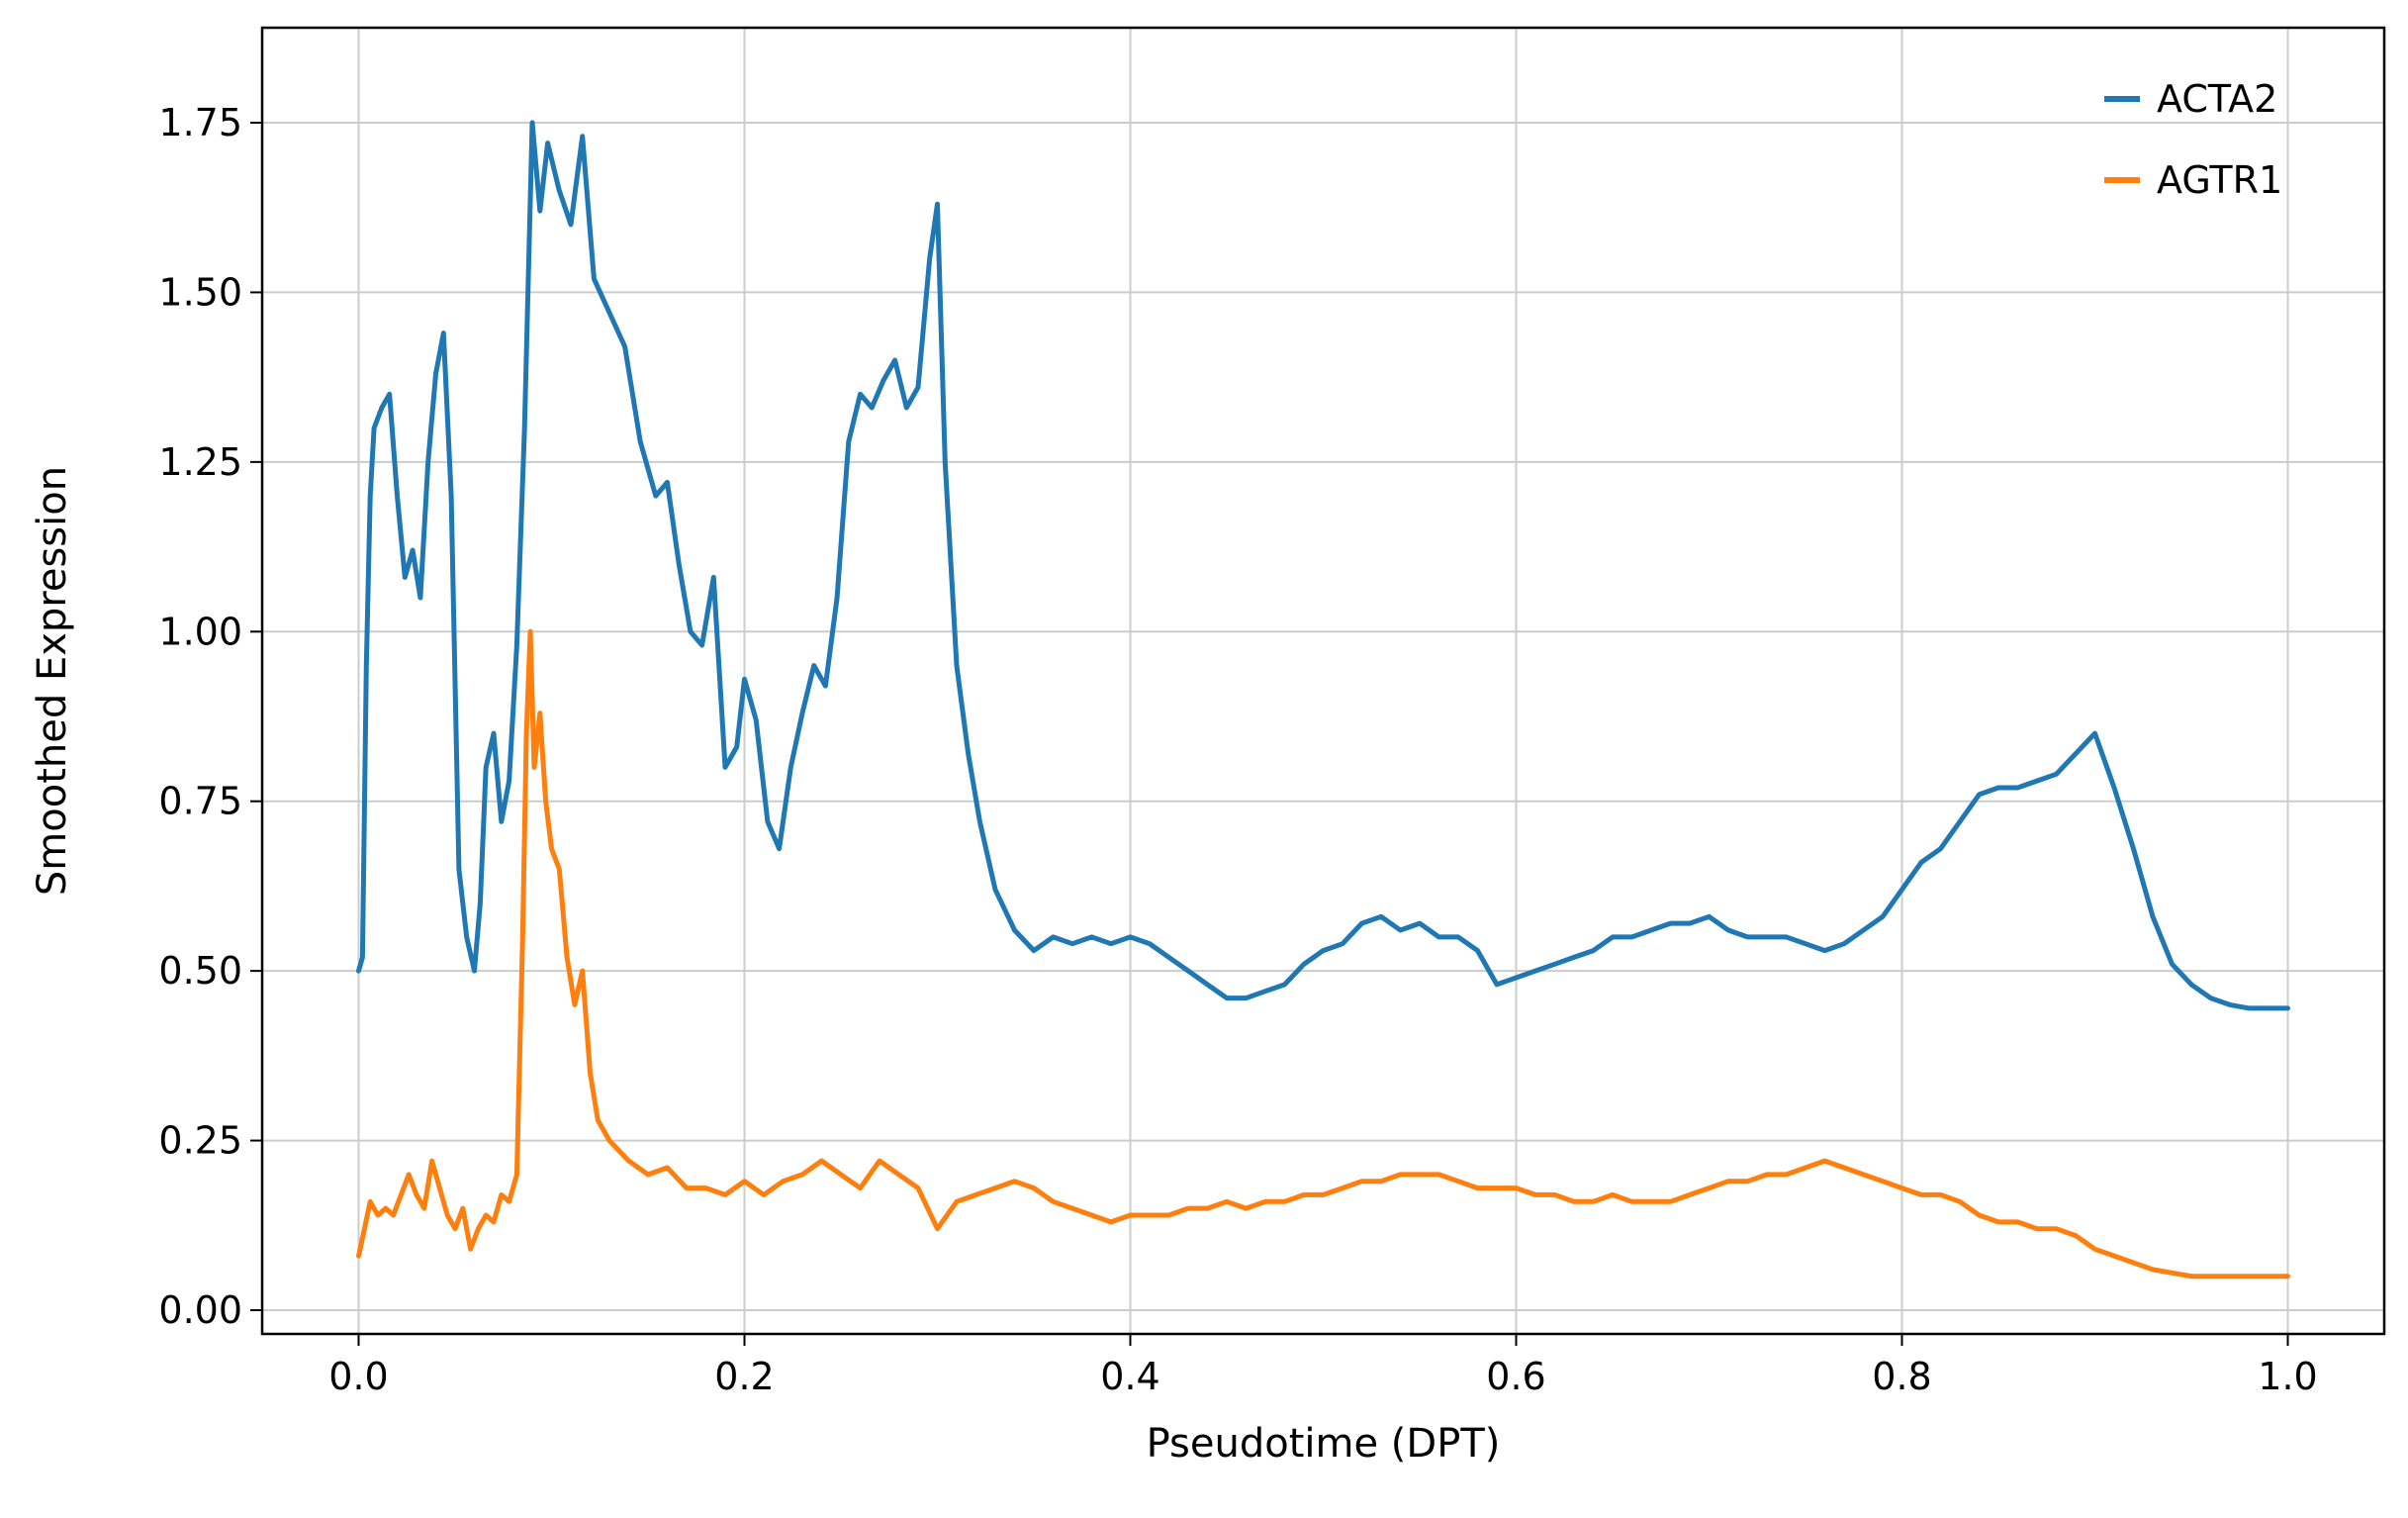 This screenshot has height=1518, width=2408. What do you see at coordinates (200, 1310) in the screenshot?
I see `y-tick-label: 0.00` at bounding box center [200, 1310].